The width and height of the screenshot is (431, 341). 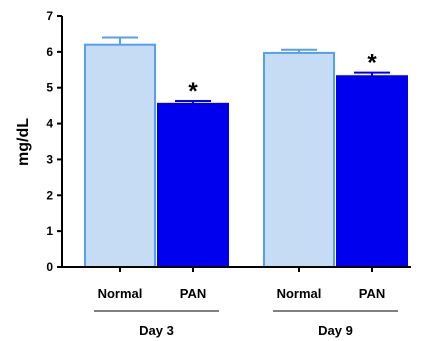 What do you see at coordinates (49, 159) in the screenshot?
I see `y-tick-label: 3` at bounding box center [49, 159].